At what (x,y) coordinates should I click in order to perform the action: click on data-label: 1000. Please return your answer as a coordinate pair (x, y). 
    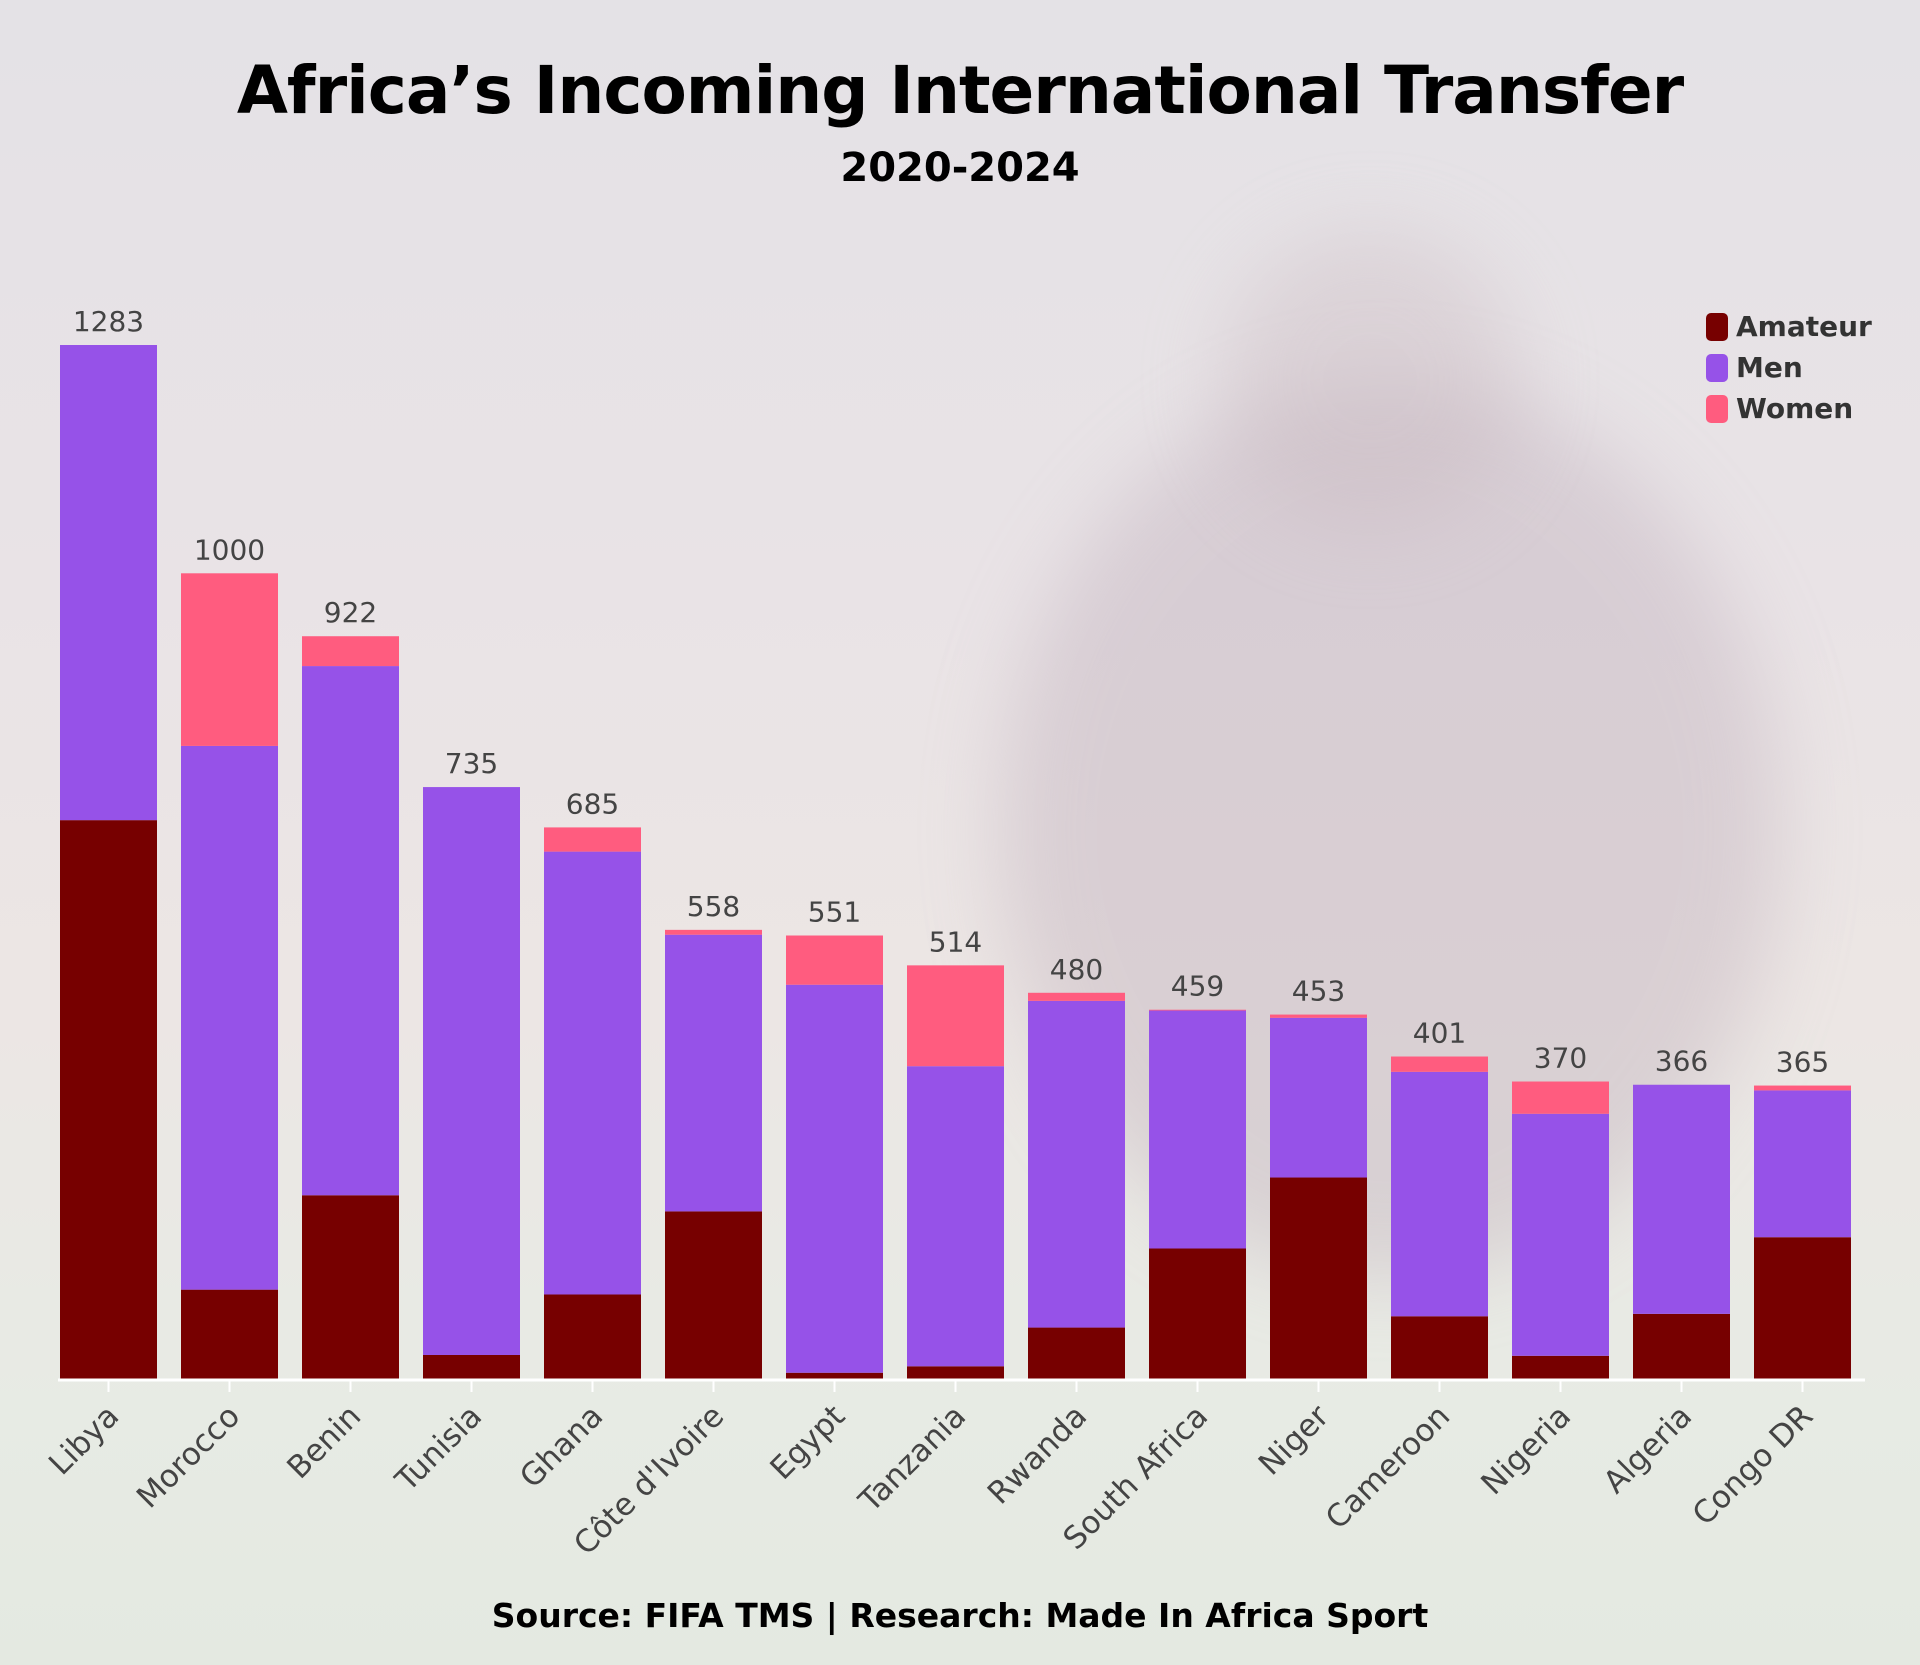
    Looking at the image, I should click on (229, 549).